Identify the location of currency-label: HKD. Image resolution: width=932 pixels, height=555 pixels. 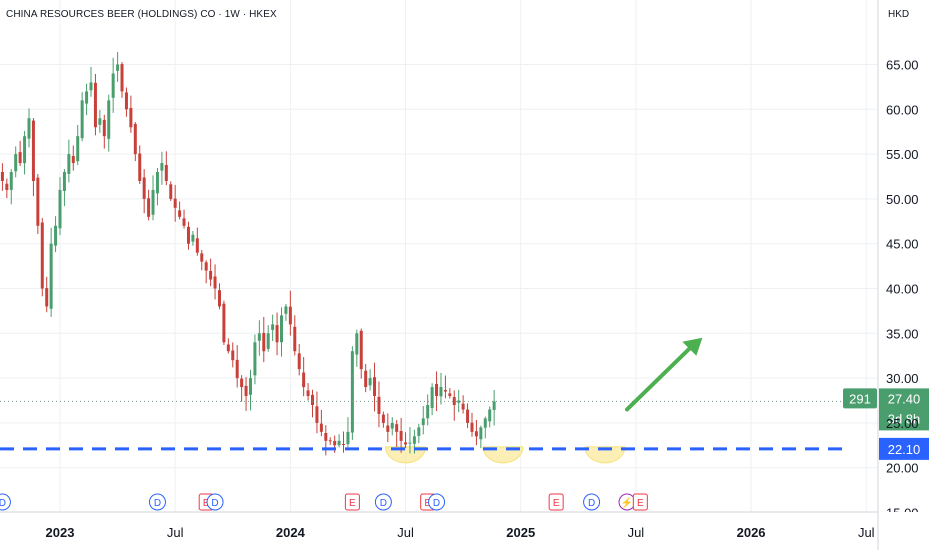
(899, 14).